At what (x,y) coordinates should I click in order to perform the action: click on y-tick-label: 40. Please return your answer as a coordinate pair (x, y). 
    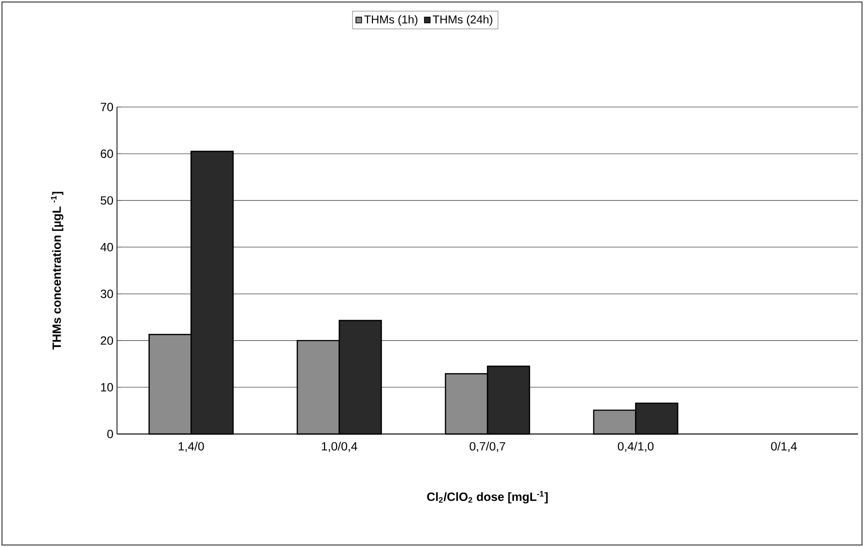
    Looking at the image, I should click on (107, 247).